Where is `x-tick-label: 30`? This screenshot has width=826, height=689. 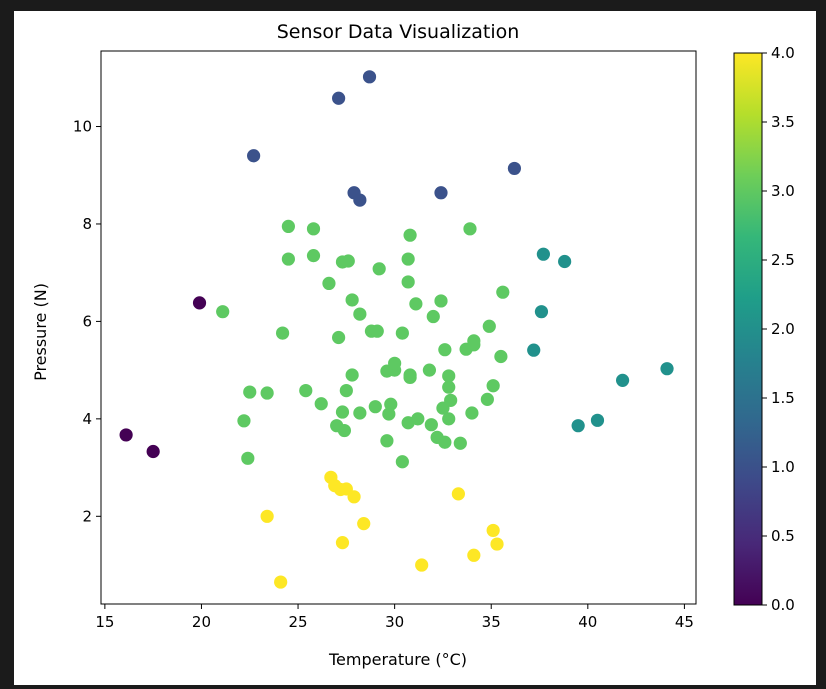
x-tick-label: 30 is located at coordinates (394, 622).